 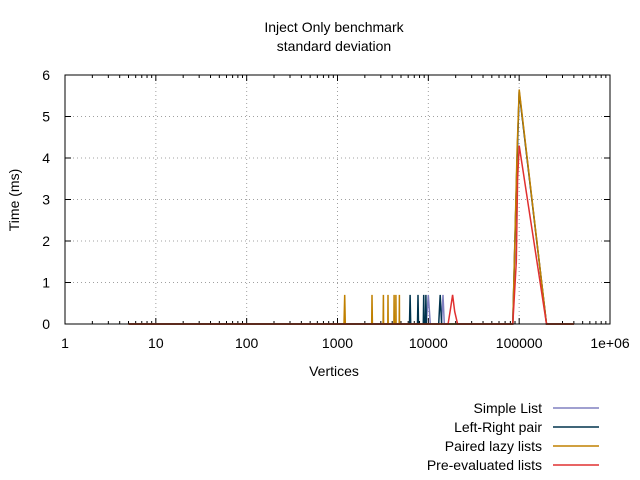 I want to click on chart-subtitle: standard deviation, so click(x=334, y=46).